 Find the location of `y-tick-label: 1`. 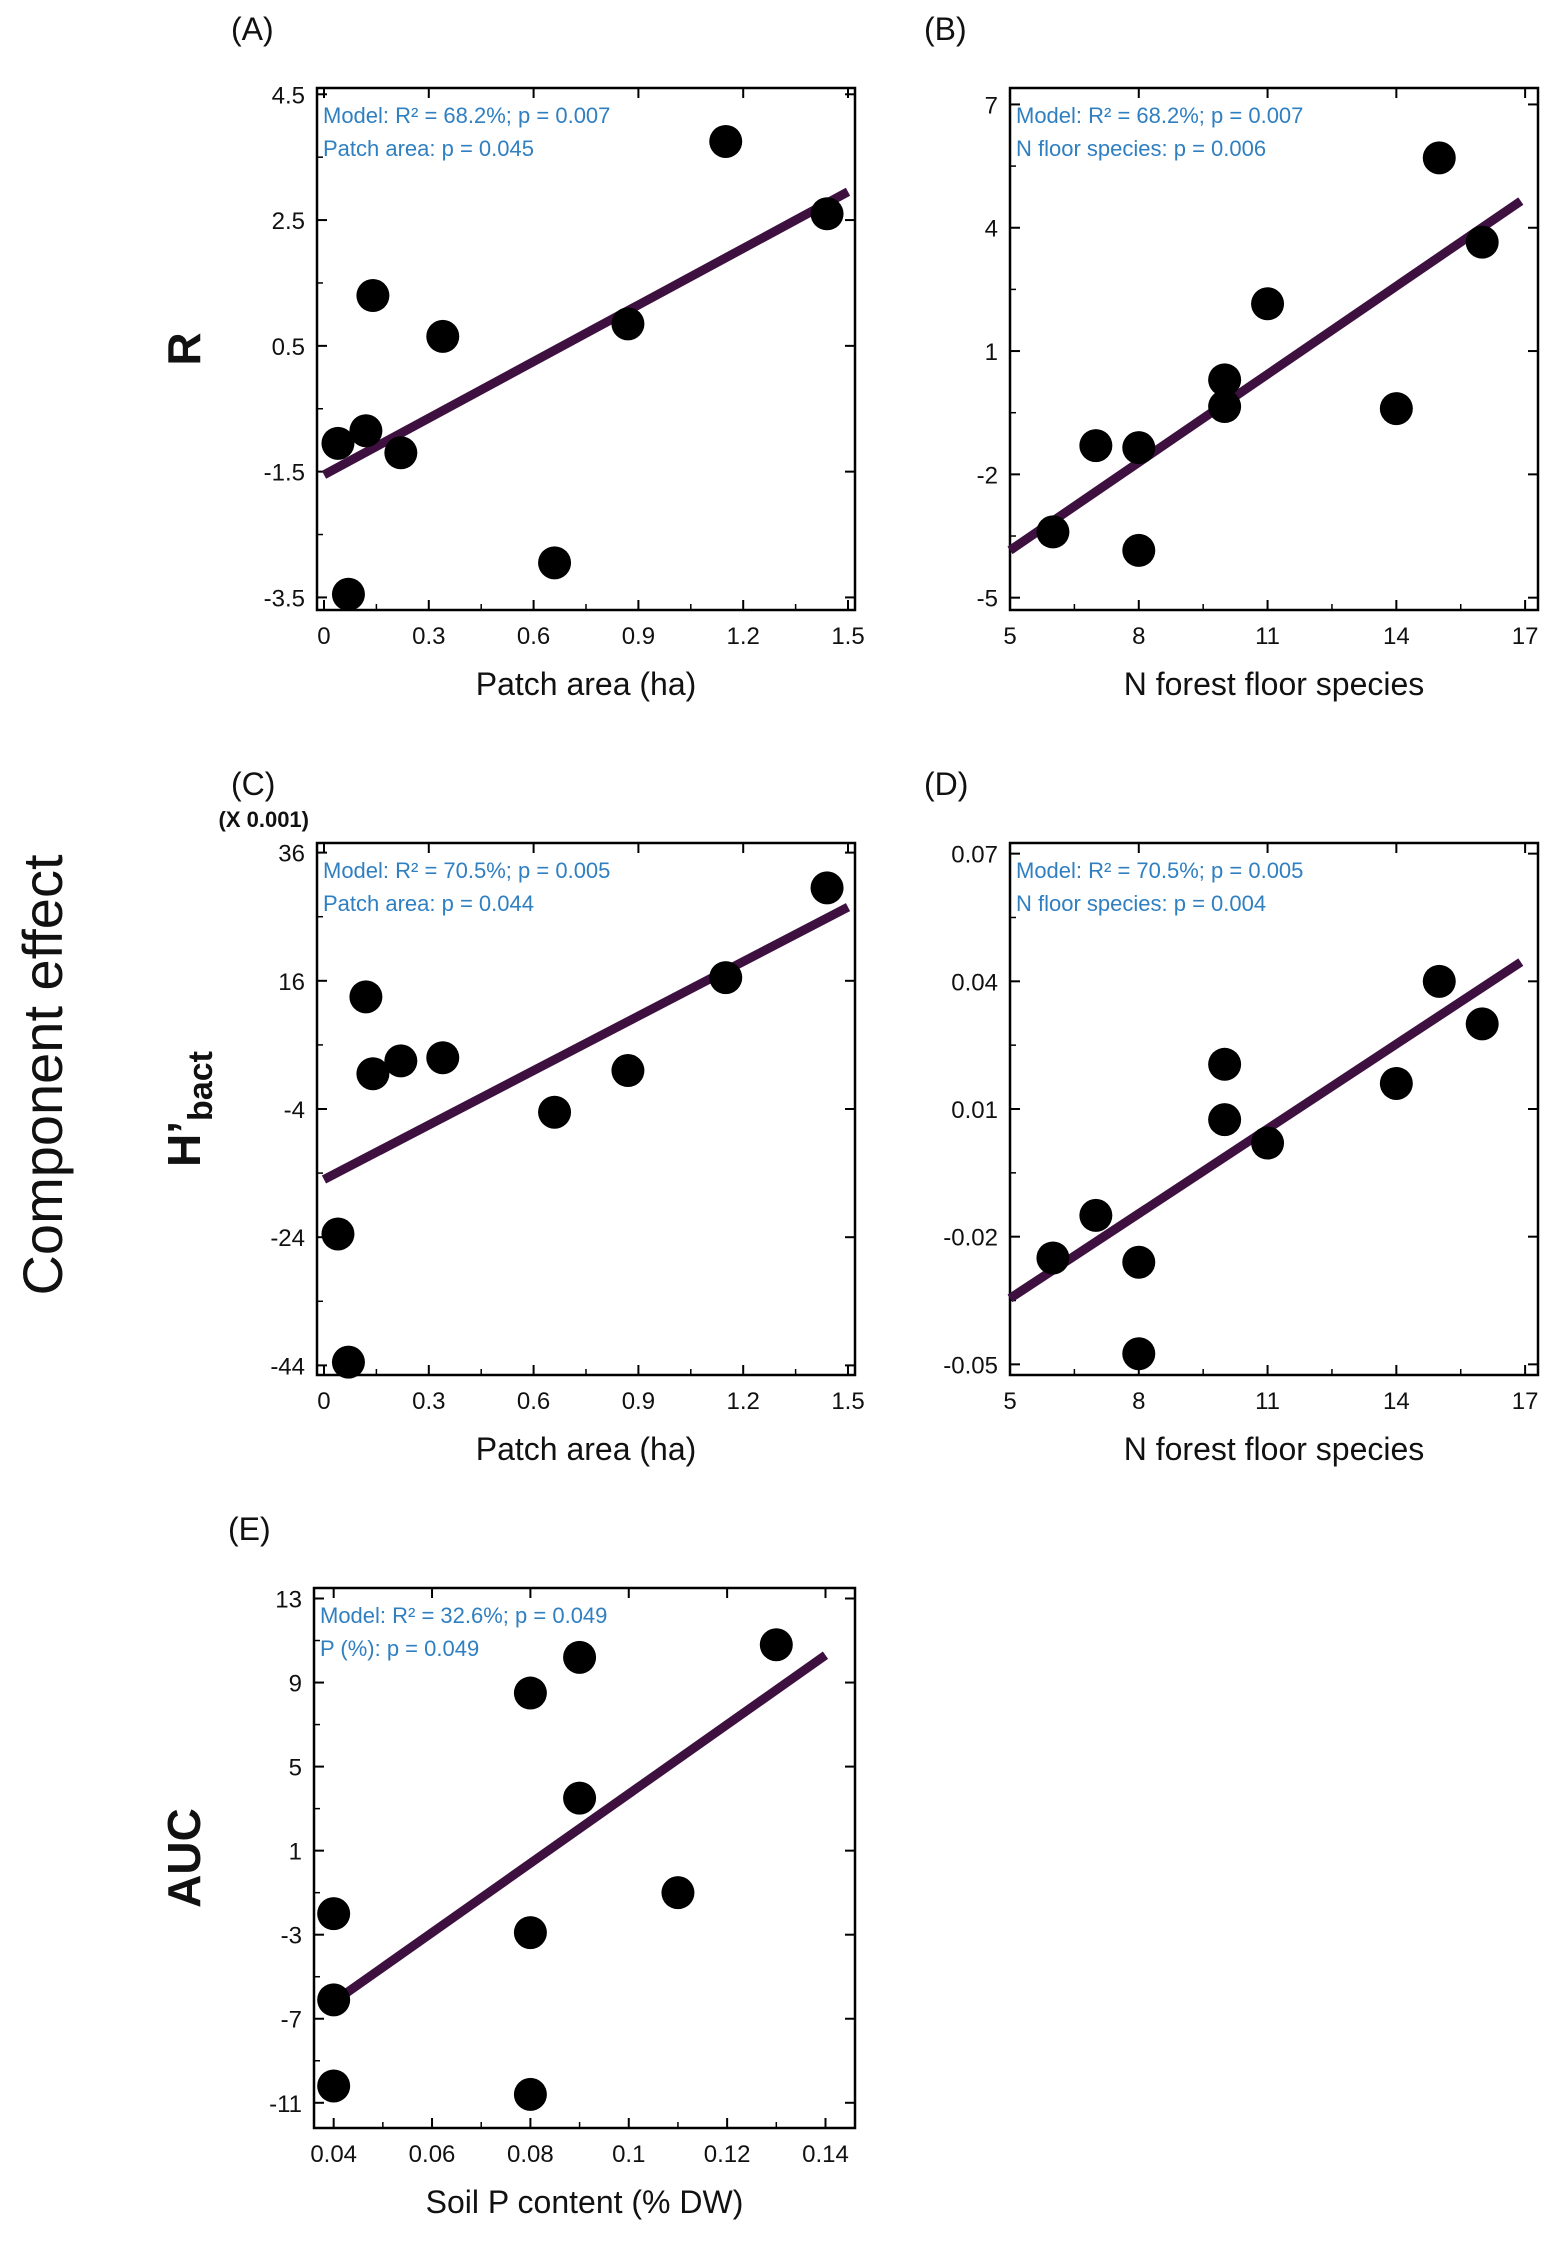

y-tick-label: 1 is located at coordinates (295, 1852).